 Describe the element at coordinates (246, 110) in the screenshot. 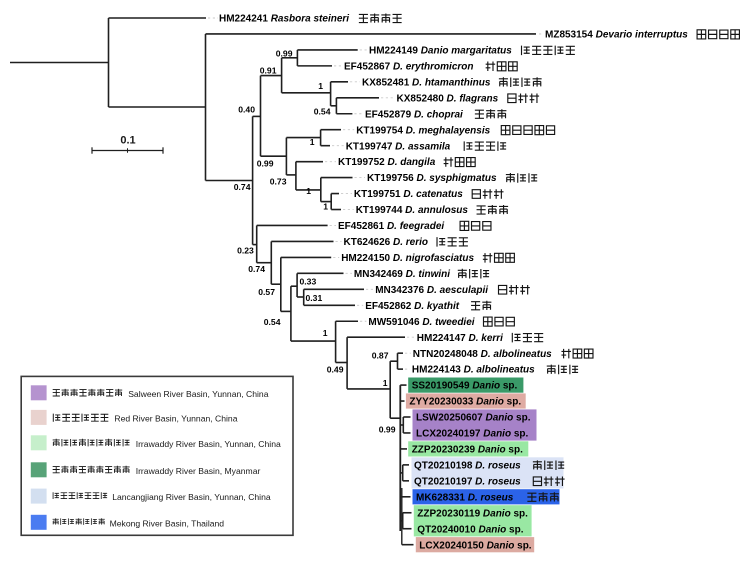

I see `svg-text: 0.40` at that location.